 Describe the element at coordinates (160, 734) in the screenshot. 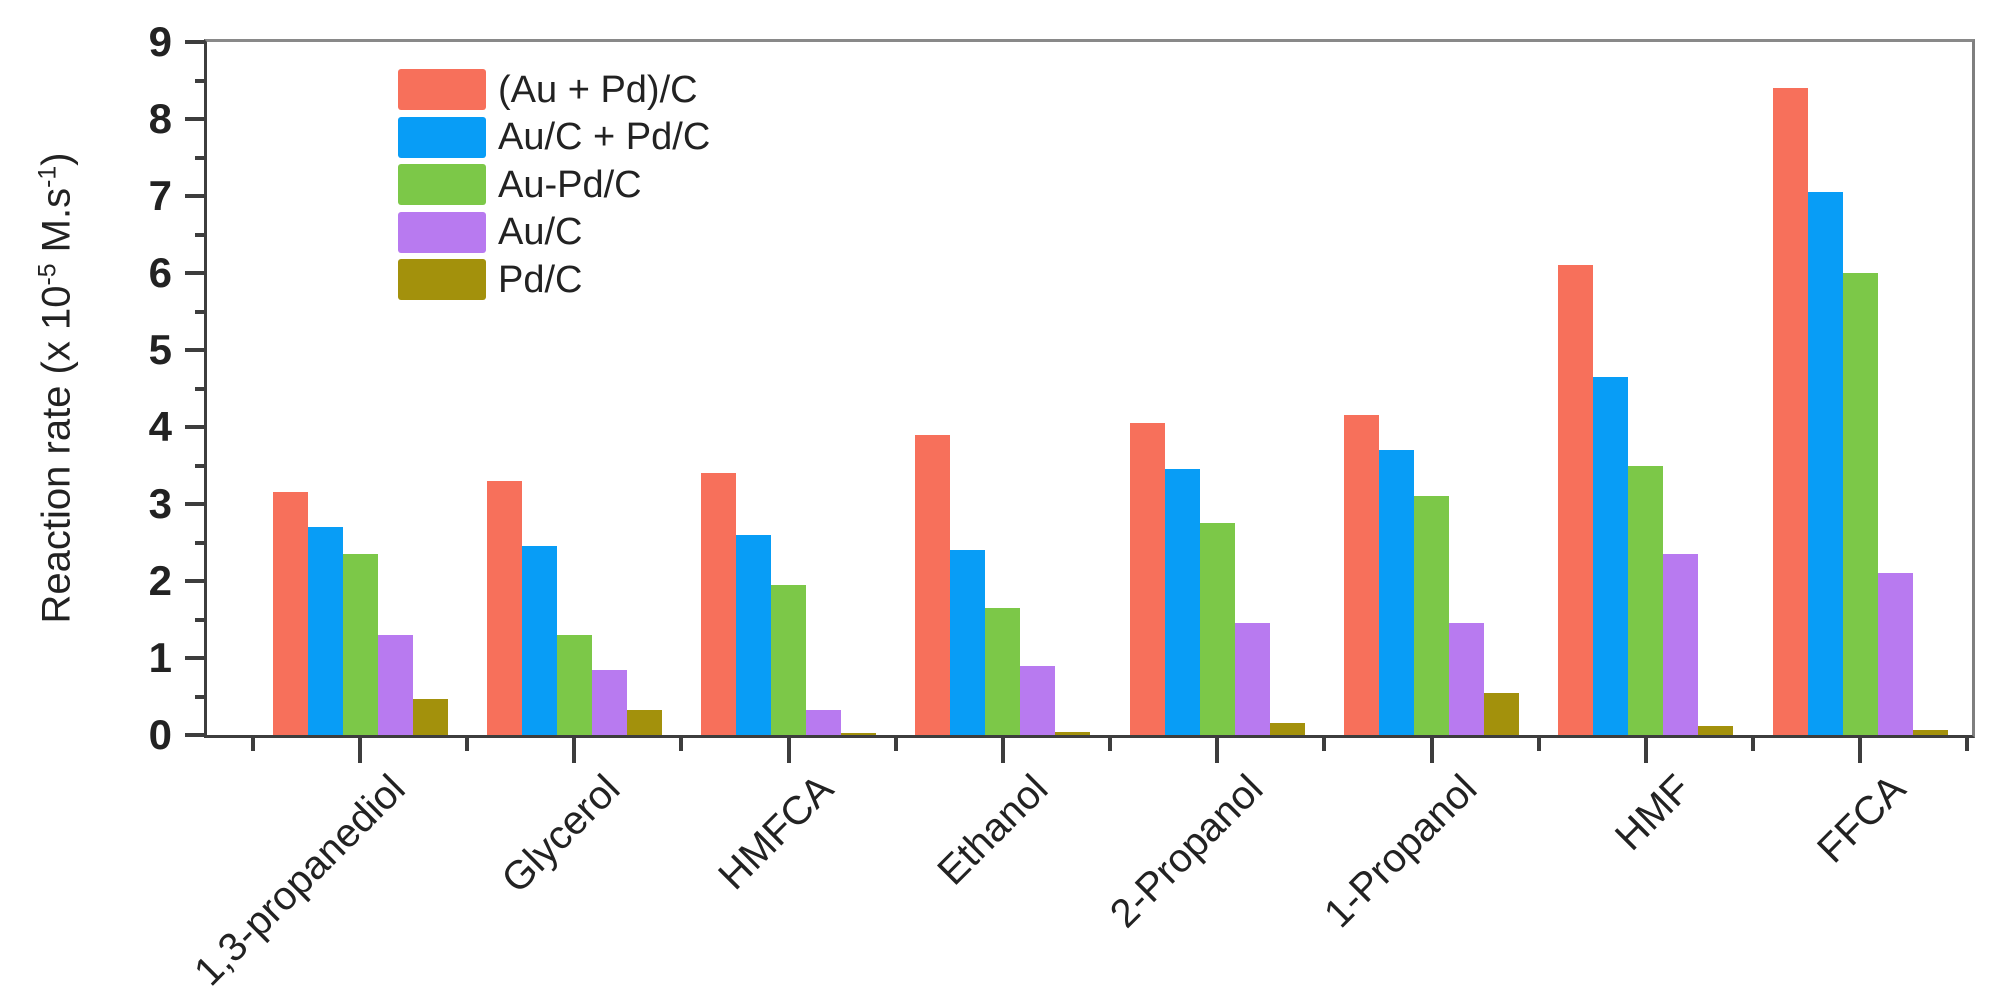

I see `y-tick-label: 0` at that location.